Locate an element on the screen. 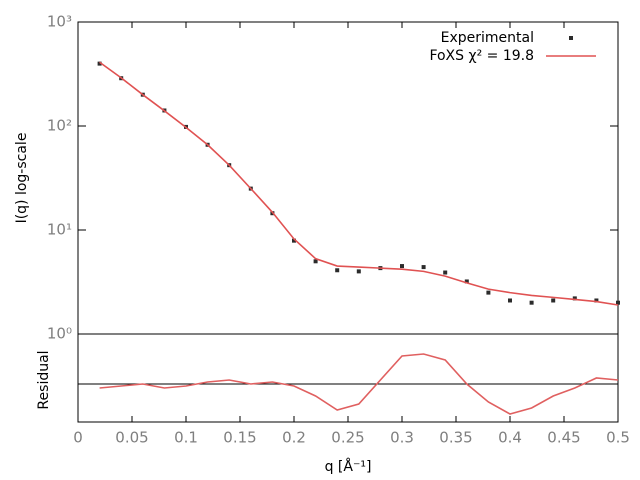  x-tick-label: 0.4 is located at coordinates (510, 438).